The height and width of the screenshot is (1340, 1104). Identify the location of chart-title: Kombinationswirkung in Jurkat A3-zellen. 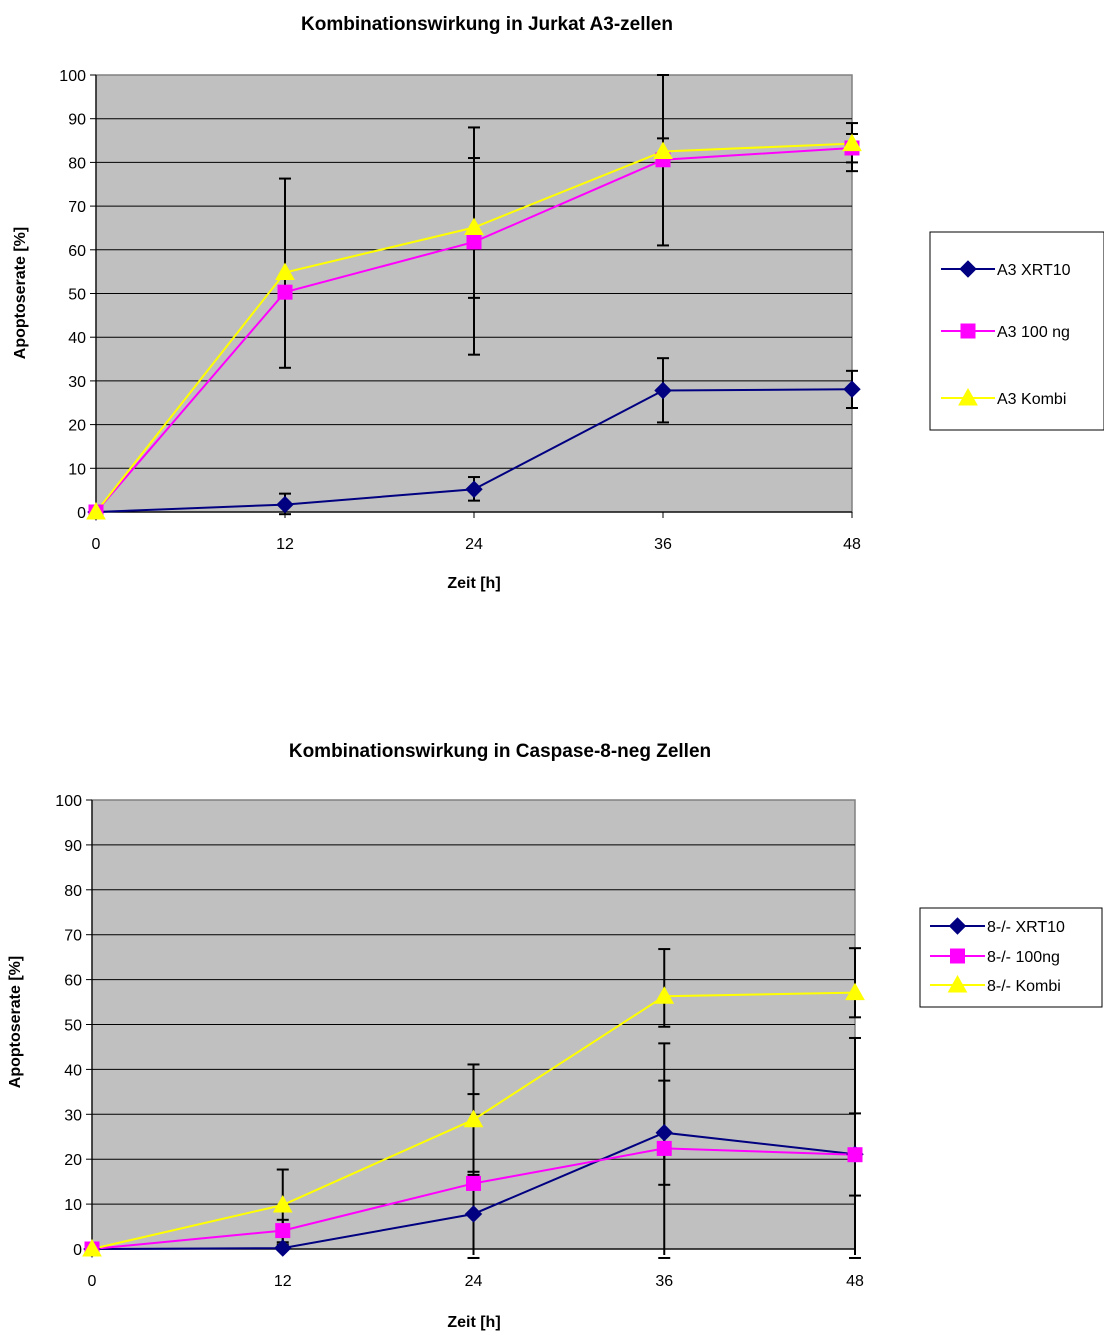
(487, 24).